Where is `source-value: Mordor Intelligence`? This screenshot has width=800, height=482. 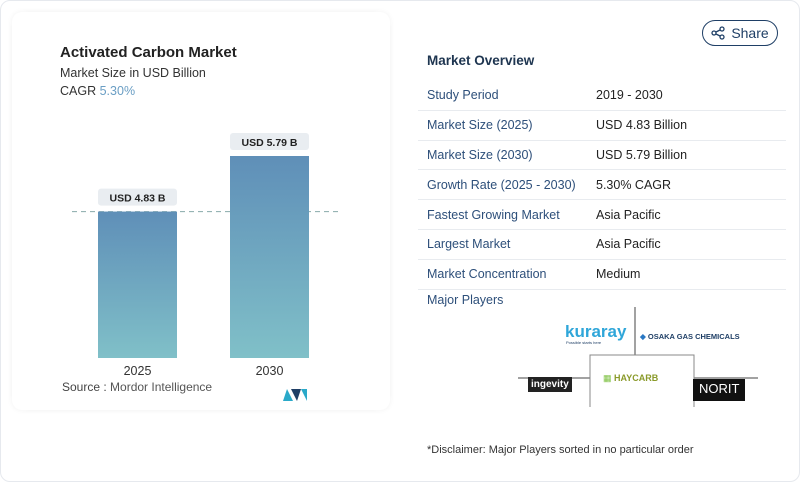
source-value: Mordor Intelligence is located at coordinates (161, 387).